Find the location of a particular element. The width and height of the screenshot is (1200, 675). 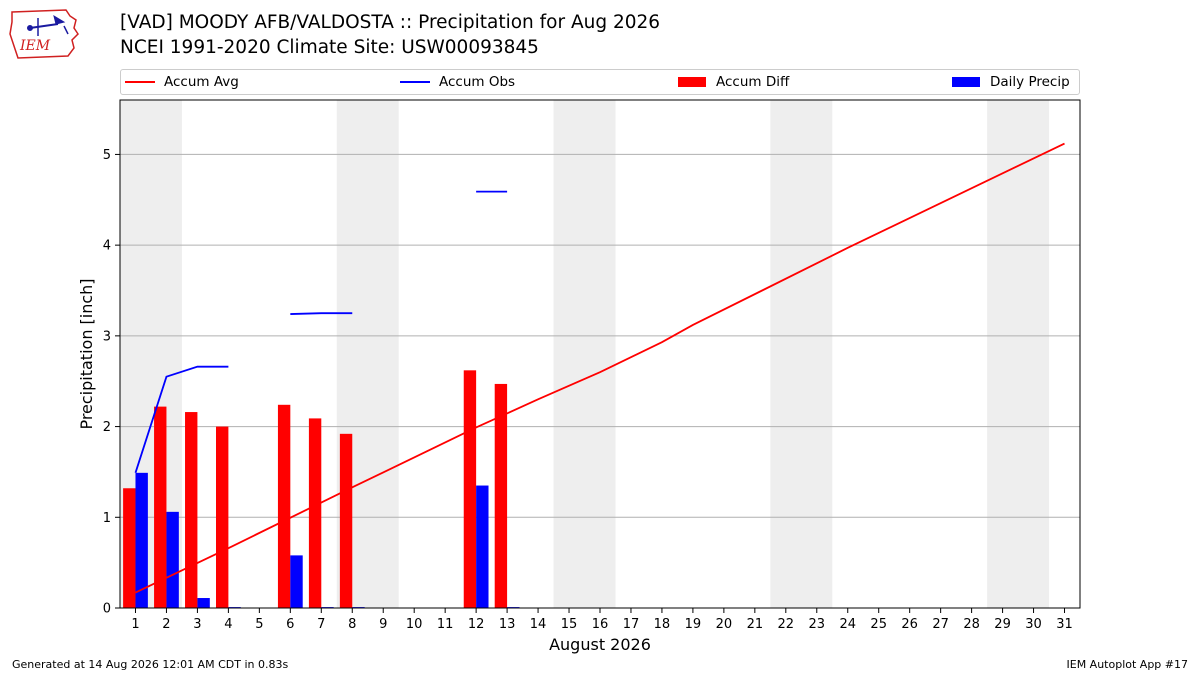

x-tick-label-31: 31 is located at coordinates (1064, 624).